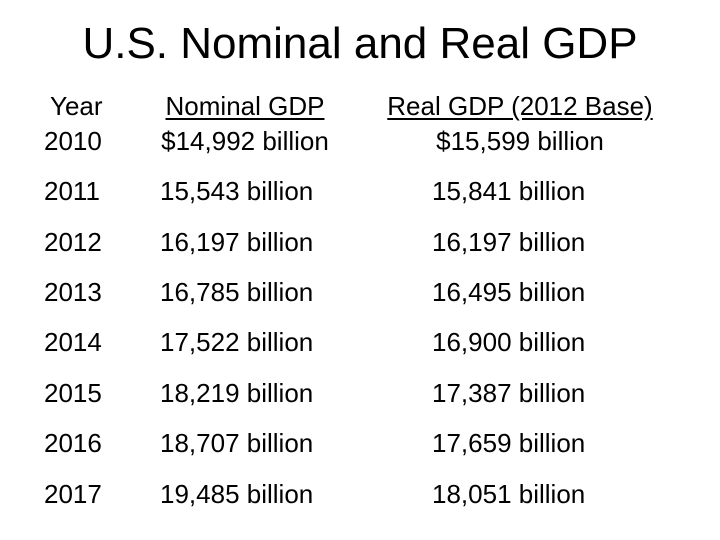  I want to click on row-real: 15,841 billion, so click(509, 191).